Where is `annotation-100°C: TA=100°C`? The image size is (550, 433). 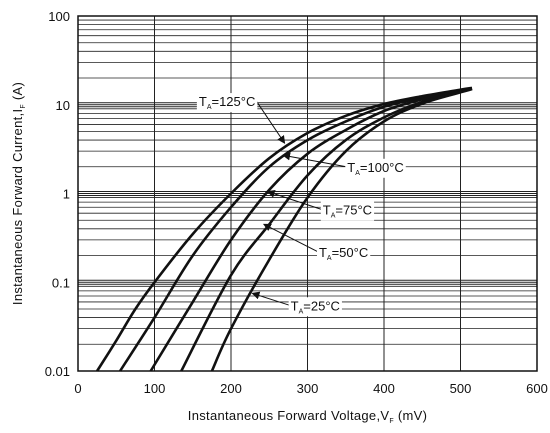
annotation-100°C: TA=100°C is located at coordinates (344, 165).